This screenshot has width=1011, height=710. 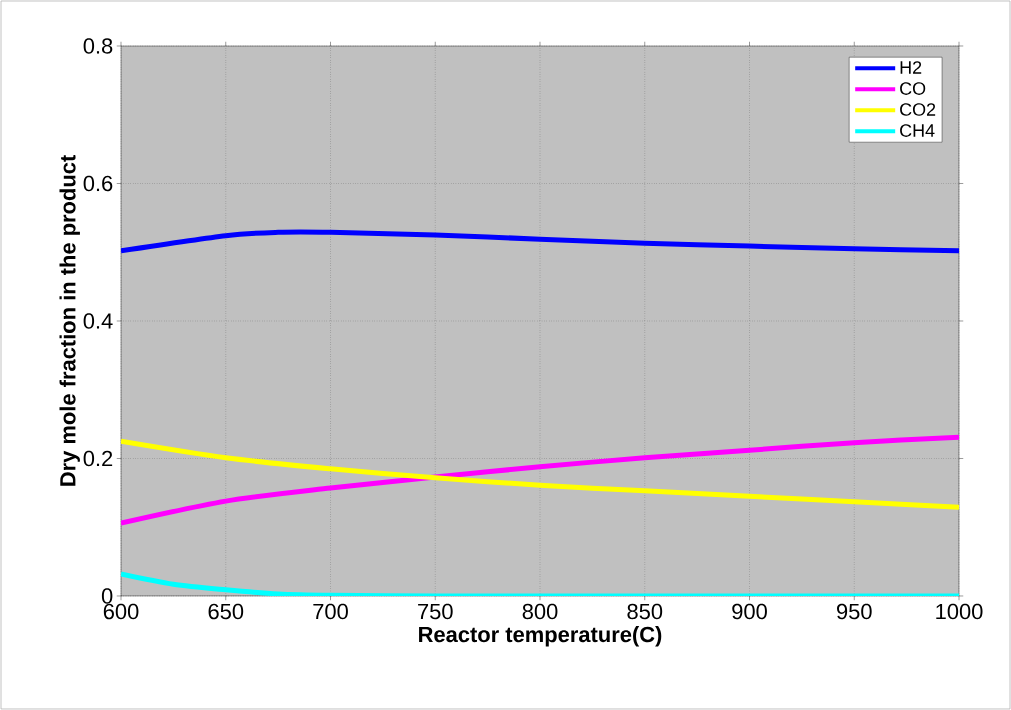 I want to click on legend-label: CO2, so click(x=918, y=109).